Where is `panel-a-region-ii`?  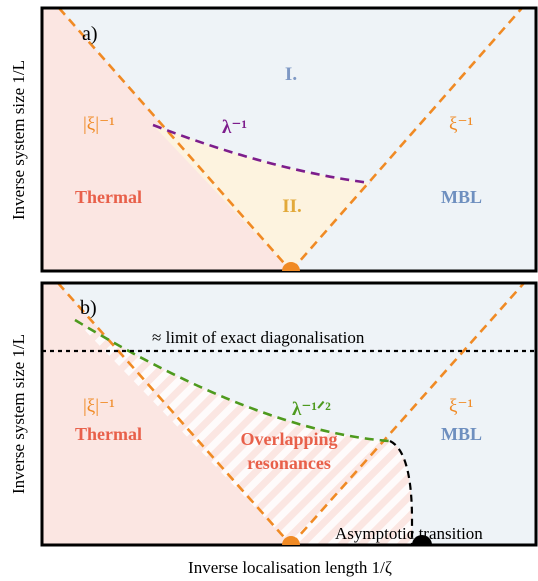
panel-a-region-ii is located at coordinates (261, 198).